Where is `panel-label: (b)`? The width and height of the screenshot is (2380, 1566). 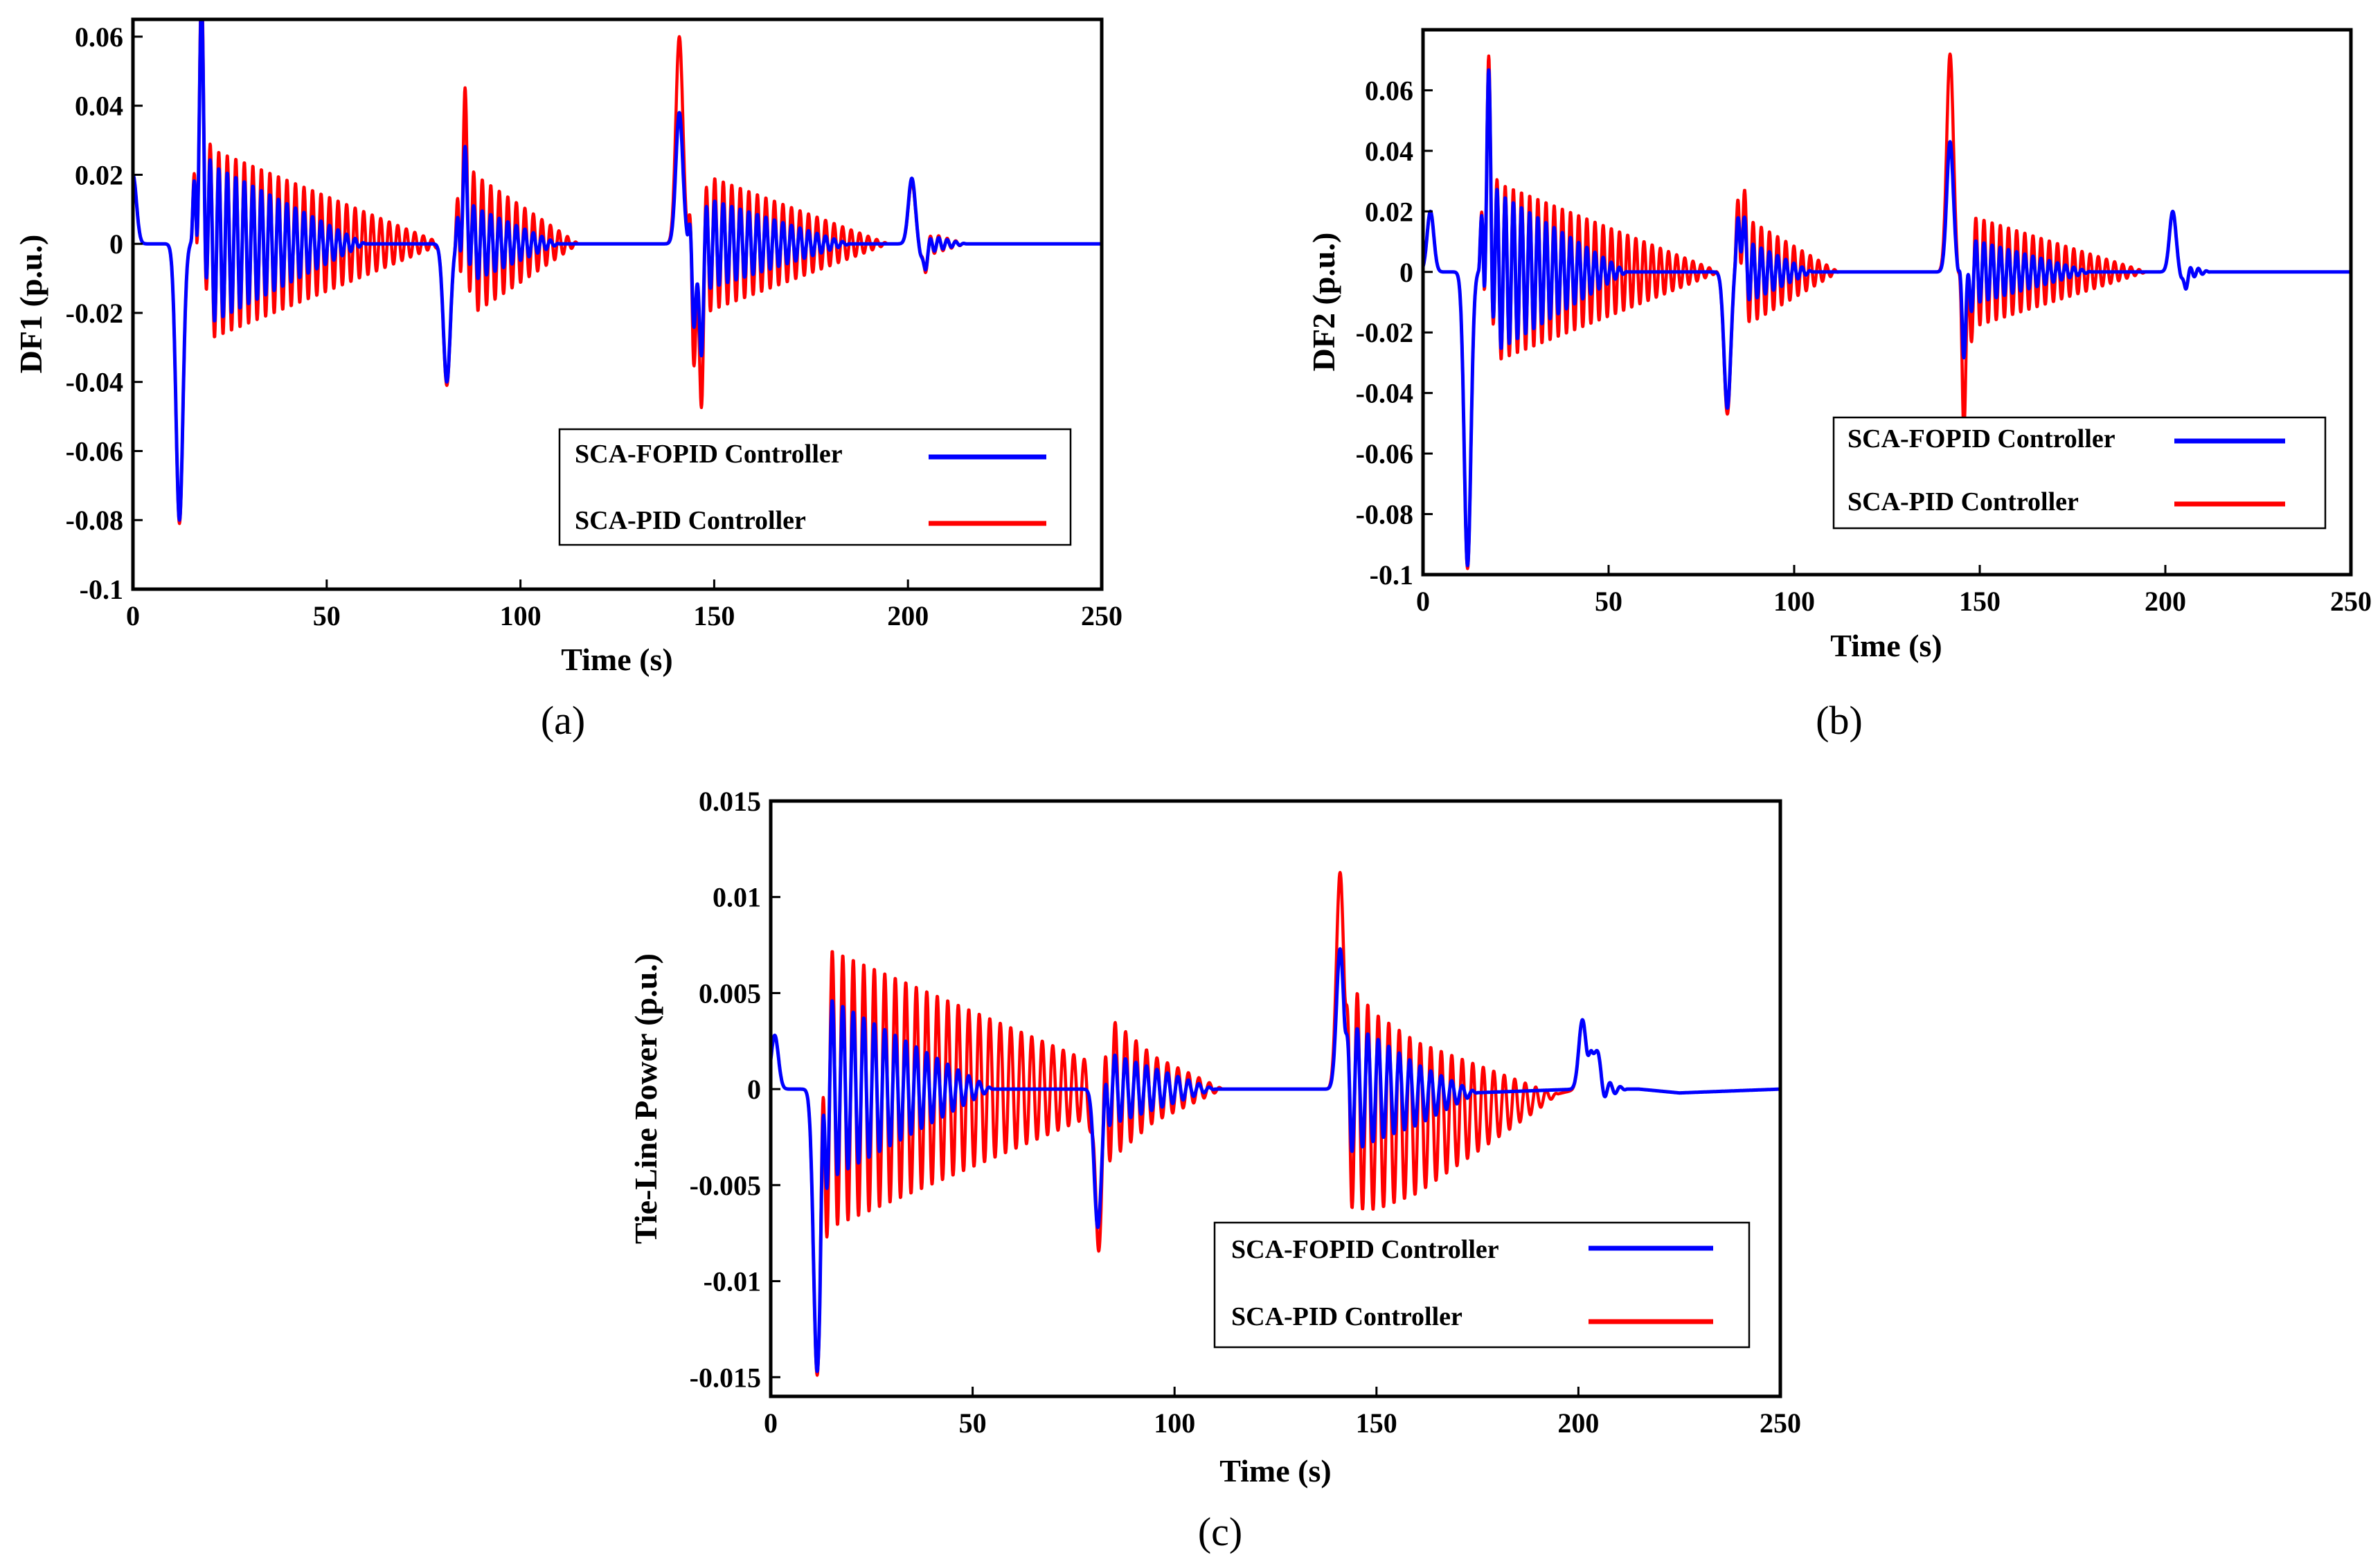
panel-label: (b) is located at coordinates (1840, 720).